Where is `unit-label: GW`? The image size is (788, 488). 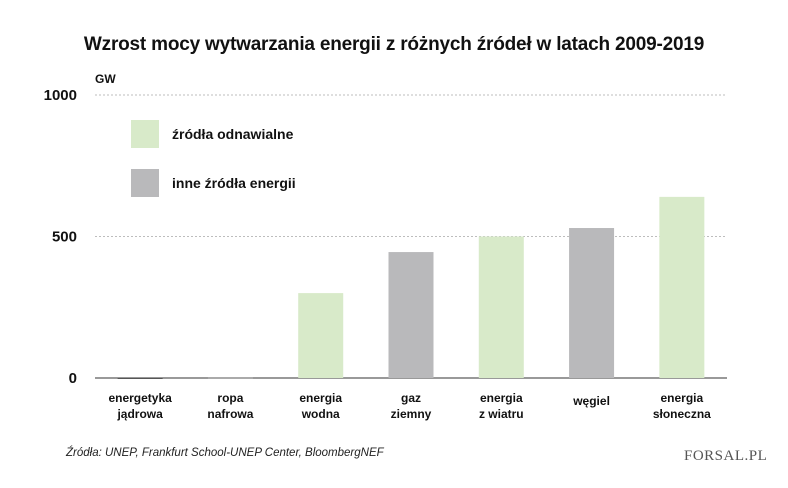
unit-label: GW is located at coordinates (105, 79).